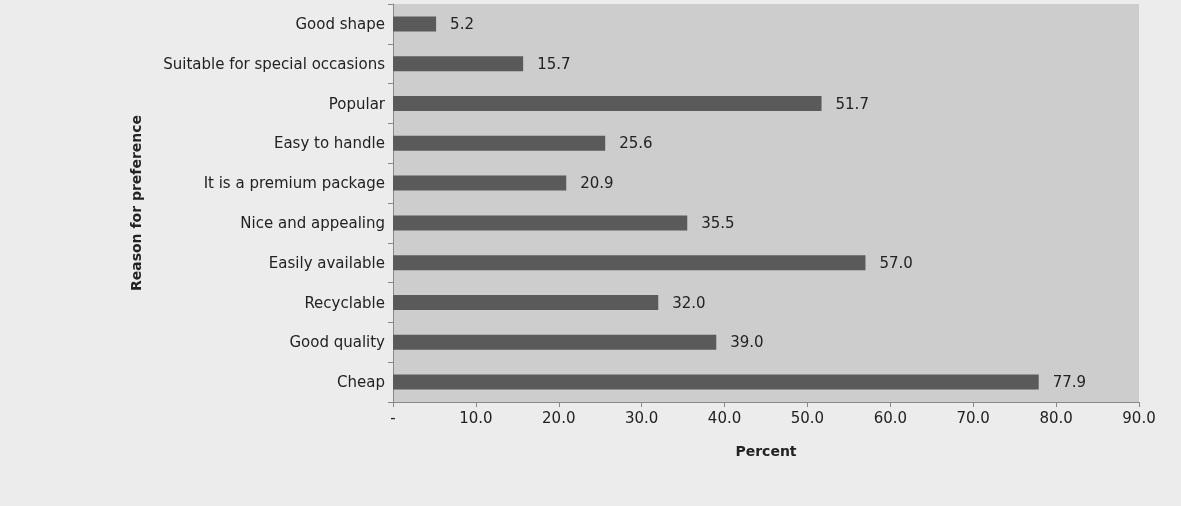 This screenshot has width=1181, height=506. What do you see at coordinates (636, 143) in the screenshot?
I see `data-label: 25.6` at bounding box center [636, 143].